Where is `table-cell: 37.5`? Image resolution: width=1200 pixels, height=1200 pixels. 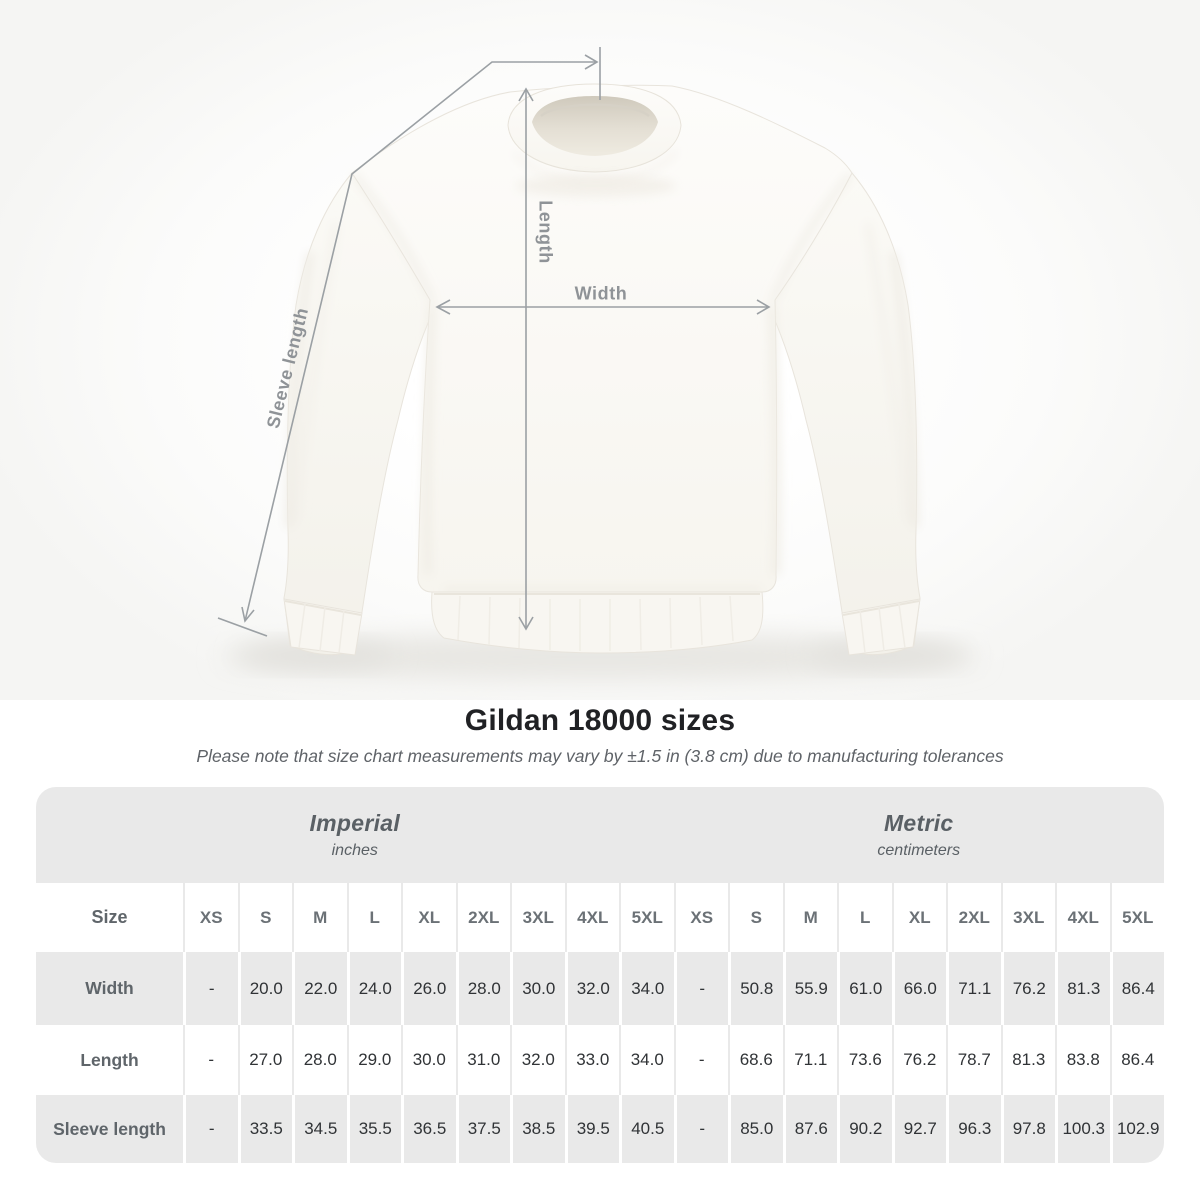 table-cell: 37.5 is located at coordinates (482, 1129).